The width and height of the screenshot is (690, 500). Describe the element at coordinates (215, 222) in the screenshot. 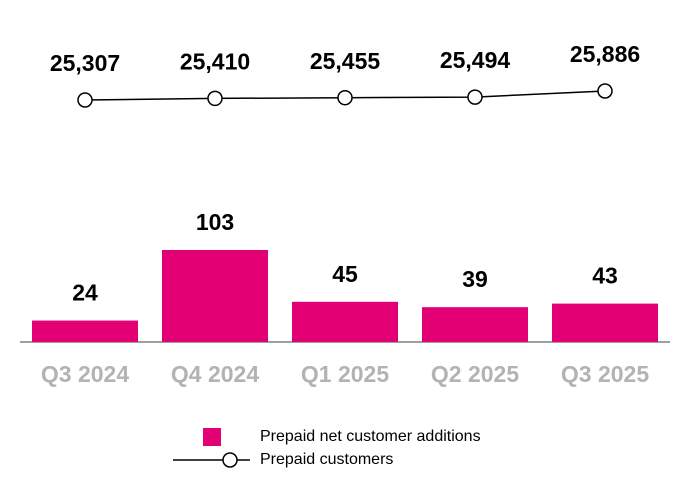

I see `data-label: 103` at that location.